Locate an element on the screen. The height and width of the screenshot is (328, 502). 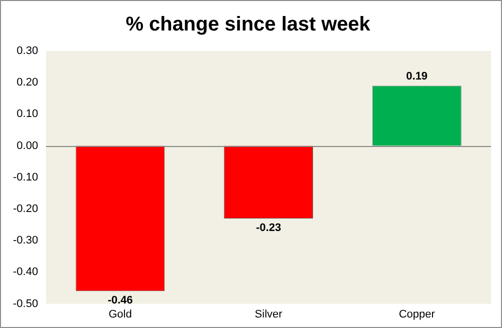
x-tick-label: Silver is located at coordinates (268, 314).